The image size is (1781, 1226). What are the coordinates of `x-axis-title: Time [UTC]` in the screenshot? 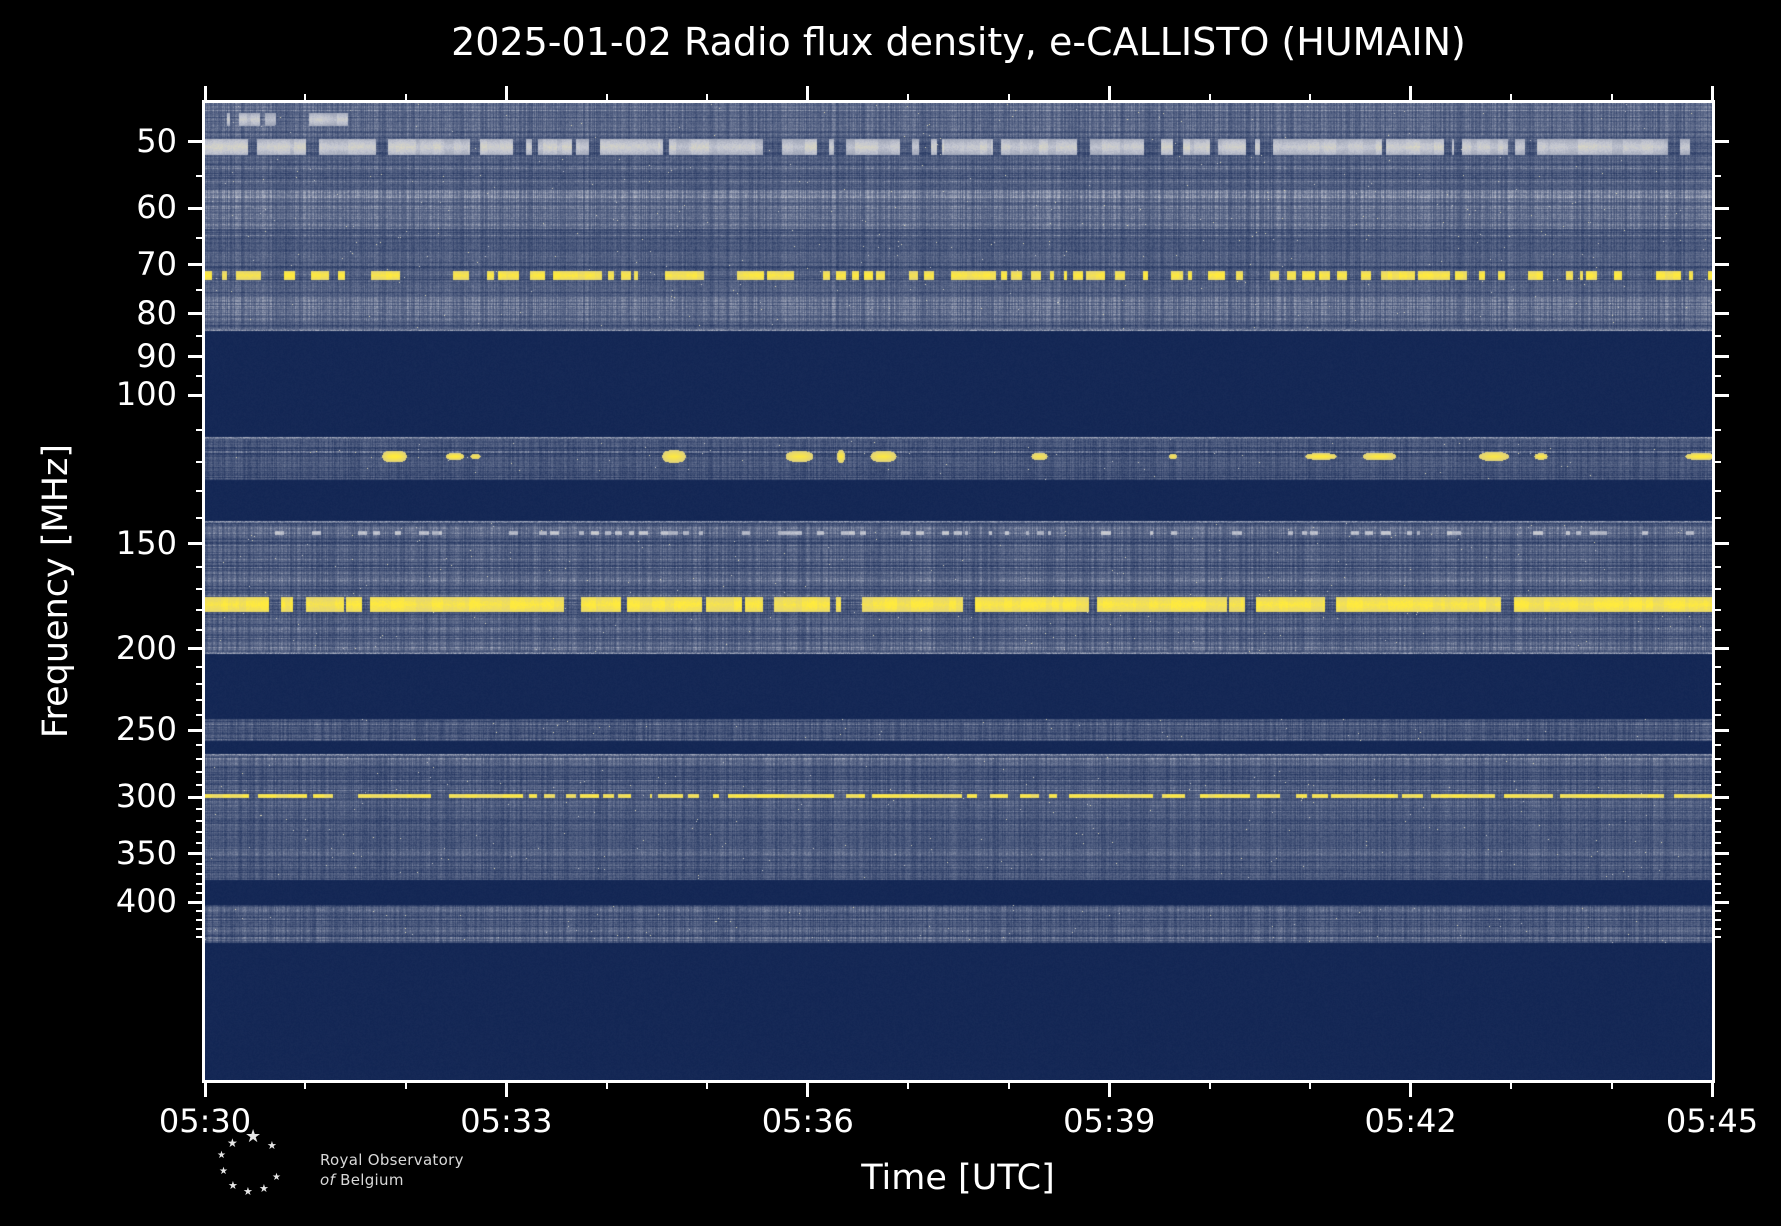 It's located at (958, 1178).